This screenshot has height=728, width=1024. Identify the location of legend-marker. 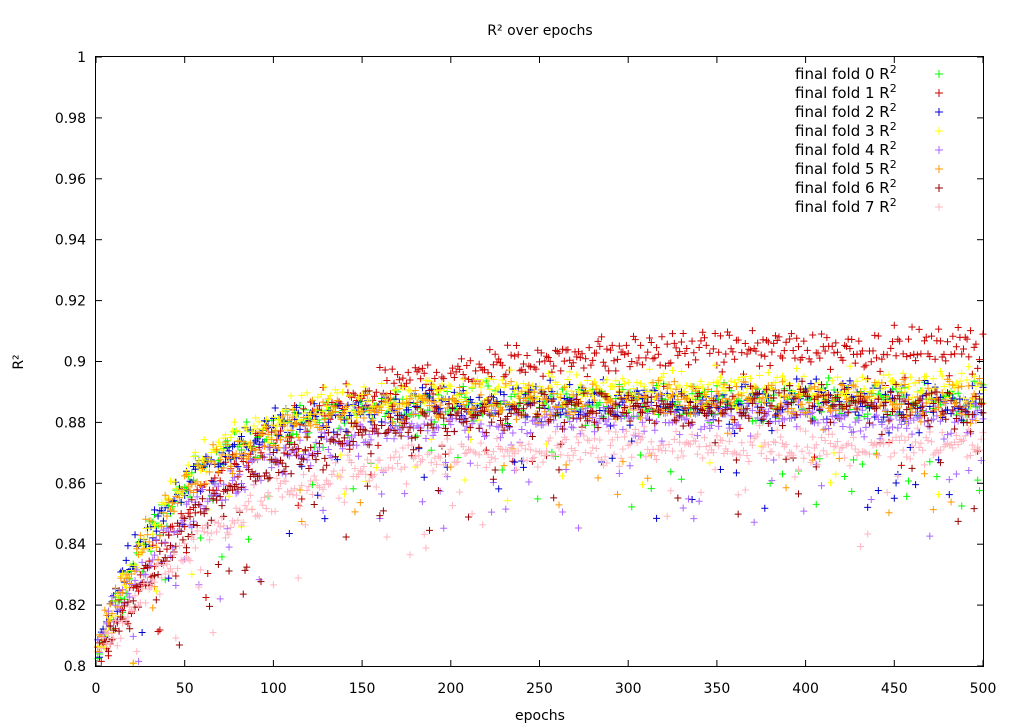
(939, 169).